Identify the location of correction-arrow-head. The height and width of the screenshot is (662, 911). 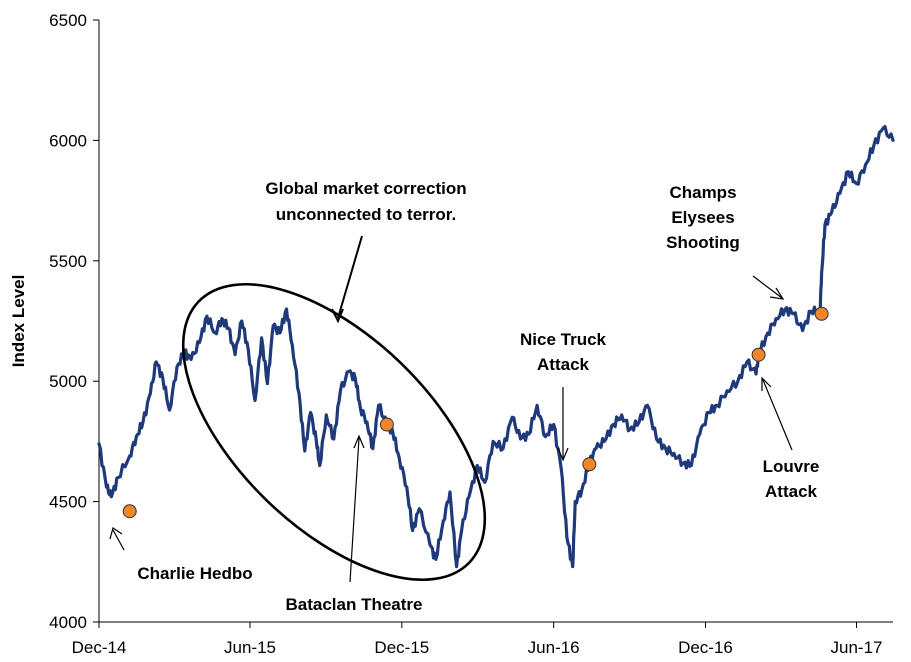
(337, 316).